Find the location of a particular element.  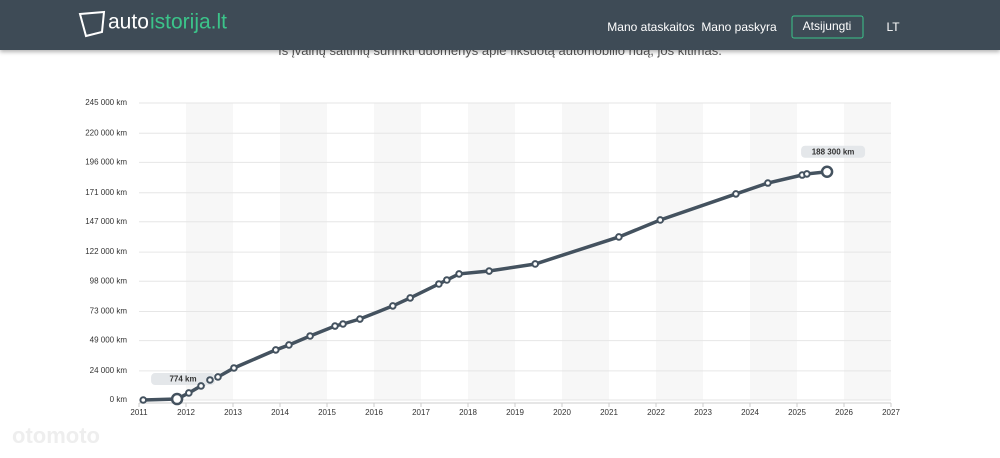

nav-link: Mano ataskaitos is located at coordinates (650, 27).